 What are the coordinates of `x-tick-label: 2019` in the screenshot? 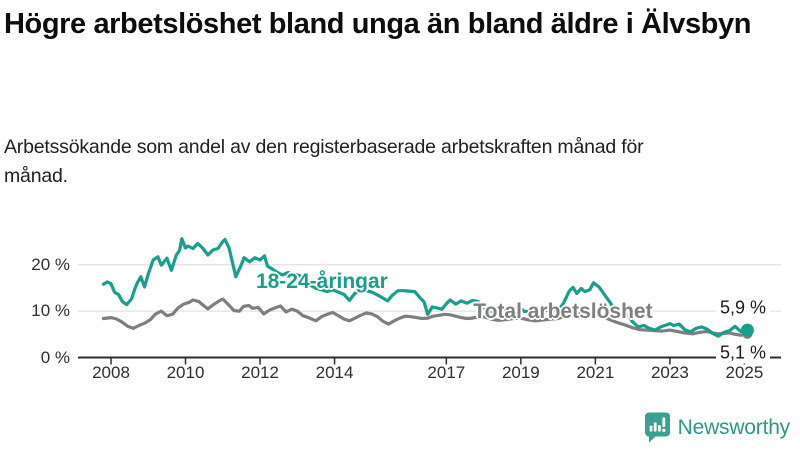 It's located at (520, 372).